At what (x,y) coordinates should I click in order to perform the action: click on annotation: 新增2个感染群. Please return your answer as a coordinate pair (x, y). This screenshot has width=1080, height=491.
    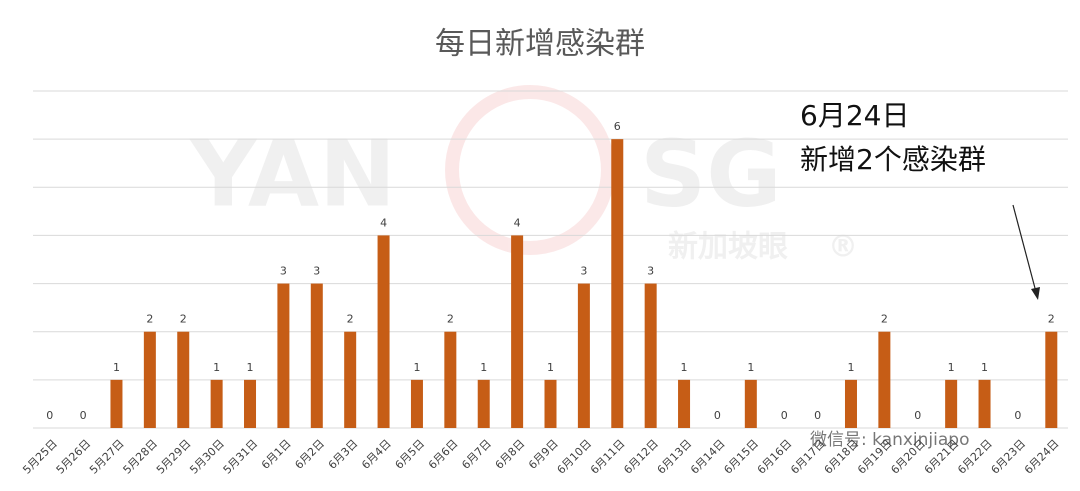
    Looking at the image, I should click on (893, 159).